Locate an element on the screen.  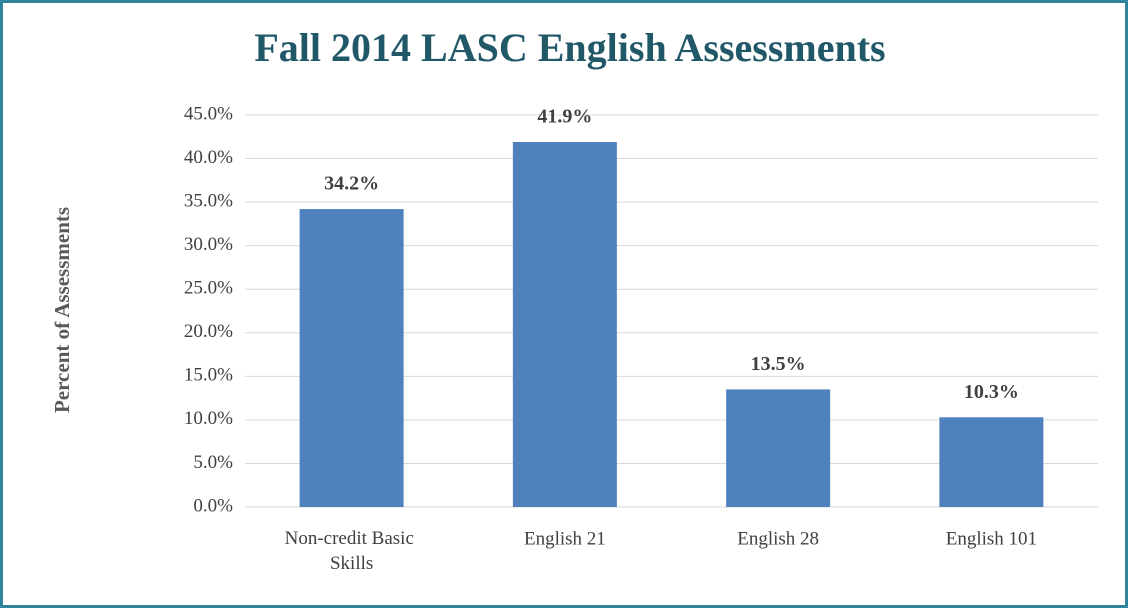
y-tick-label: 40.0% is located at coordinates (208, 157).